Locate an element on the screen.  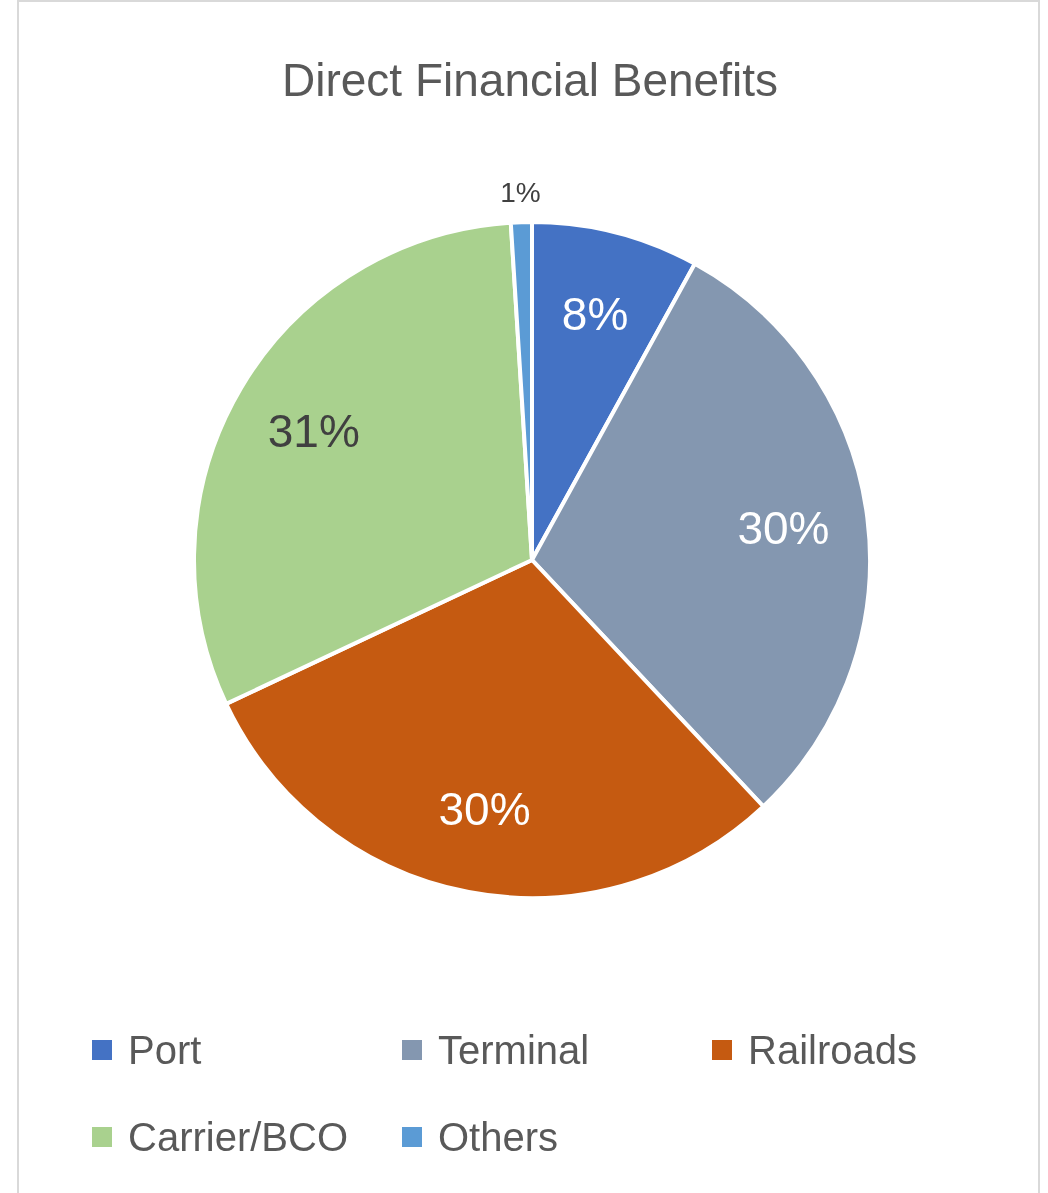
legend-label: Others is located at coordinates (498, 1137).